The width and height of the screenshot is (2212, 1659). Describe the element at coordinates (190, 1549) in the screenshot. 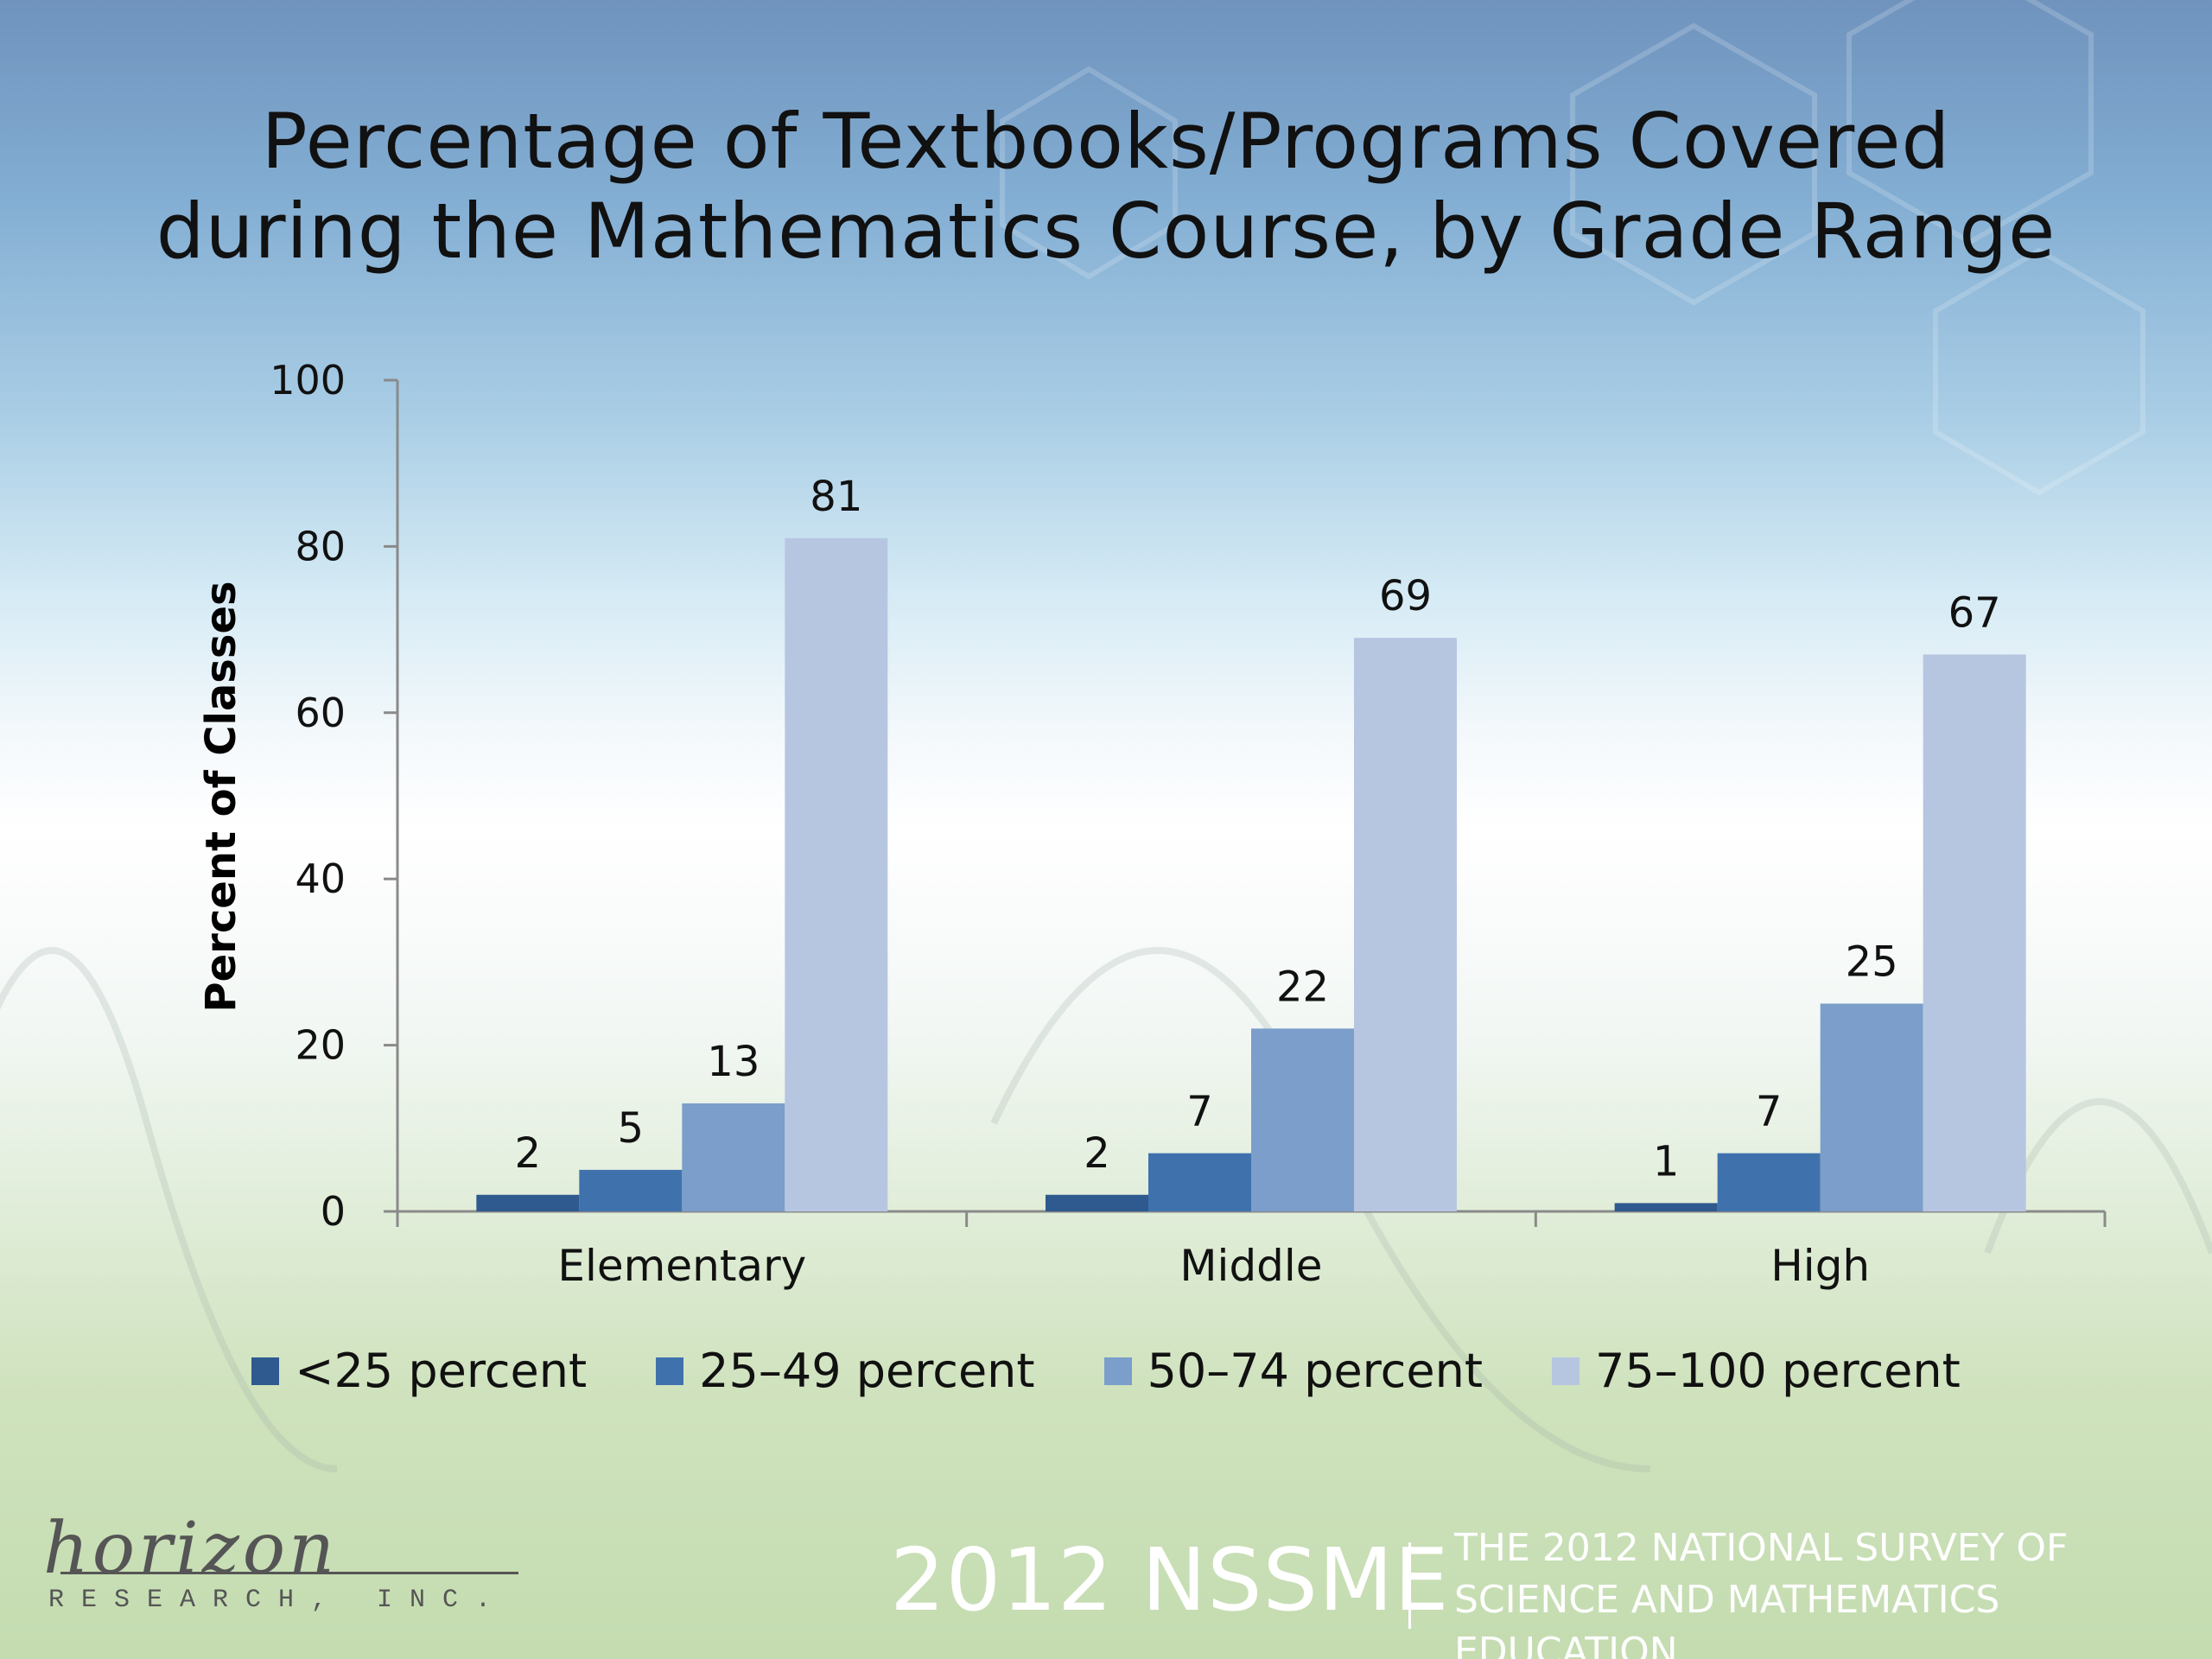

I see `logo-script-text: horizon` at that location.